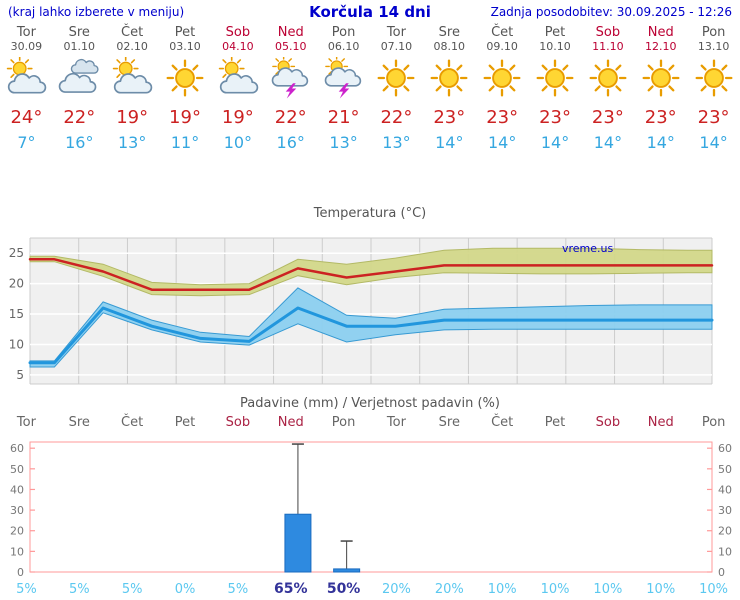 Image resolution: width=740 pixels, height=600 pixels. I want to click on day-column: Pet 03.10 19° 11°, so click(185, 93).